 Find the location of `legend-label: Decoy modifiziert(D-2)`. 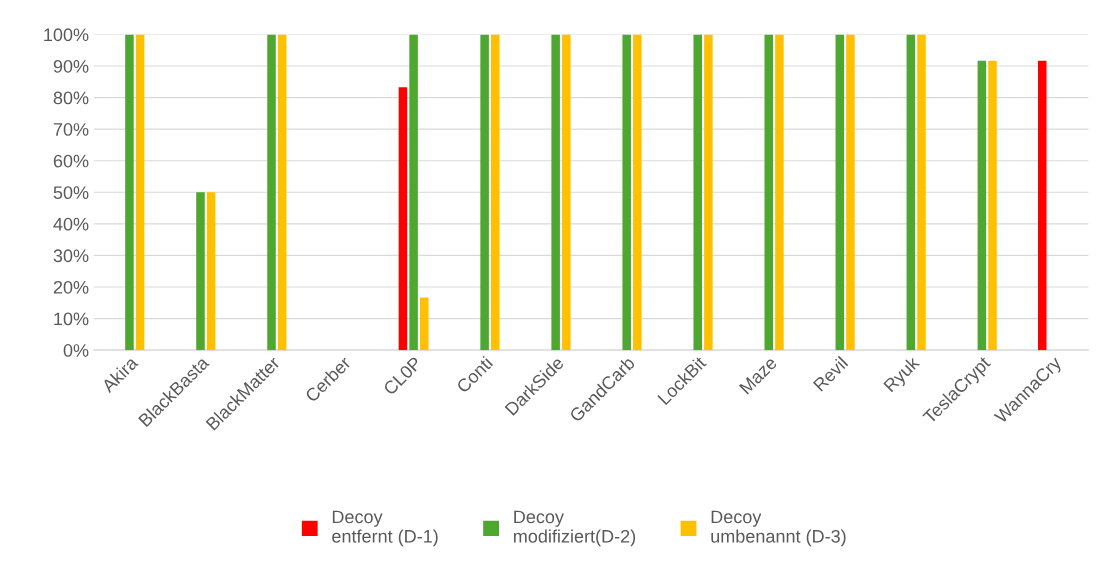

legend-label: Decoy modifiziert(D-2) is located at coordinates (574, 528).